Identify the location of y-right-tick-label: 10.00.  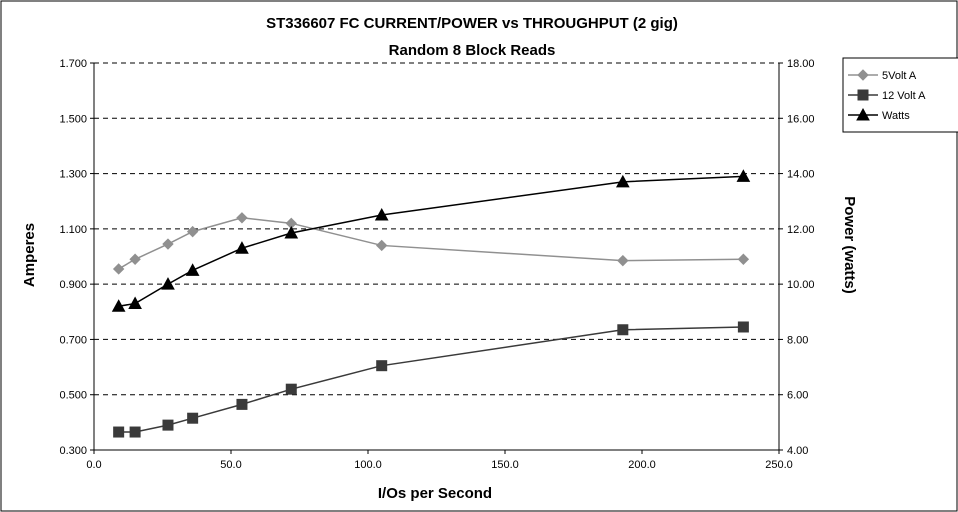
(801, 285).